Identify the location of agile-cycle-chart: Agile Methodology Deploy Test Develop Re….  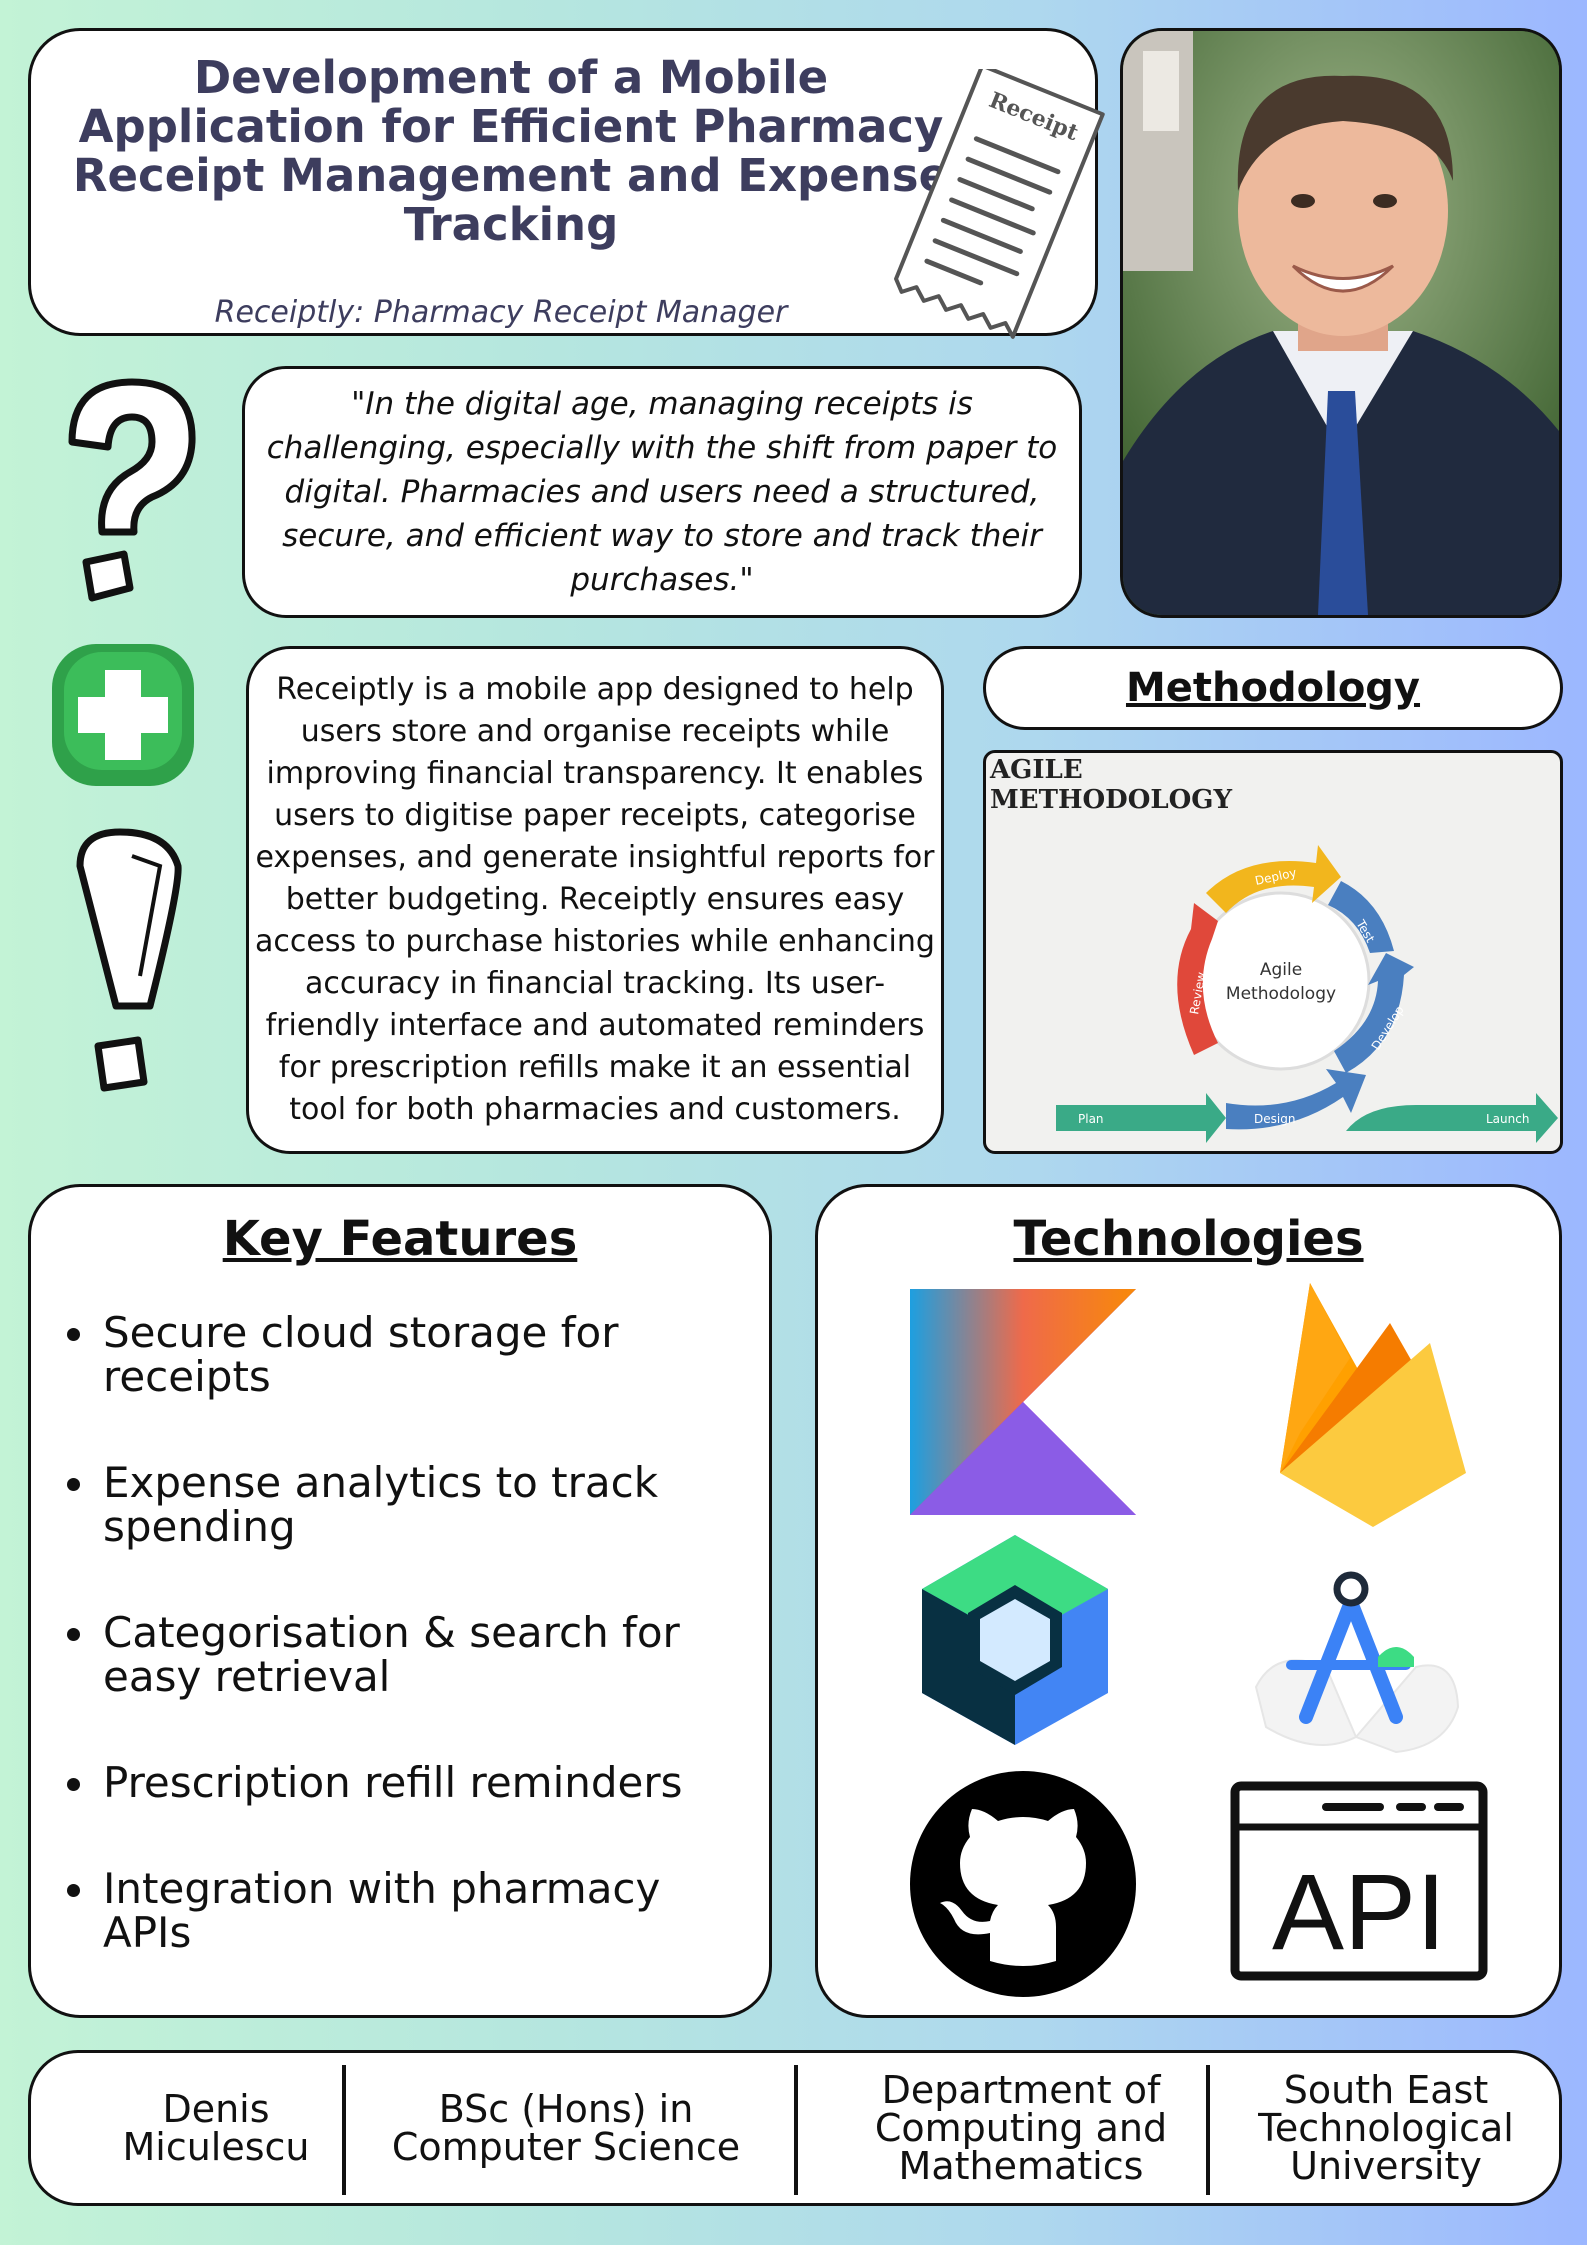
(1307, 994).